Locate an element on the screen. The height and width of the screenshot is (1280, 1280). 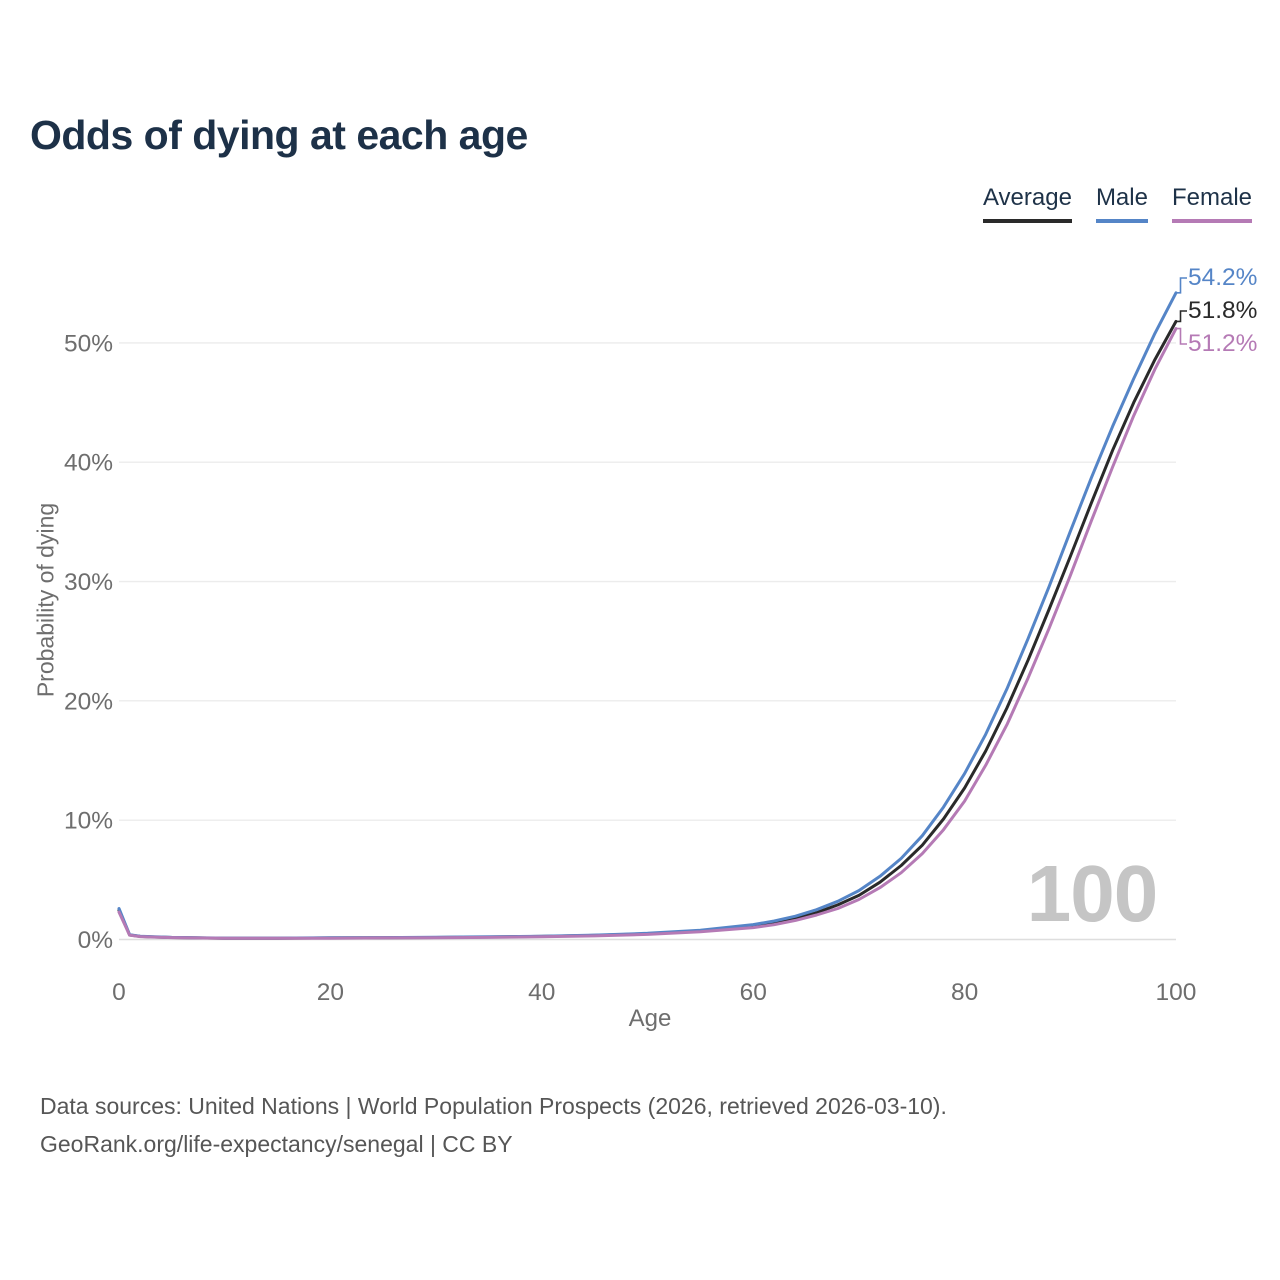
y-axis-title: Probability of dying is located at coordinates (45, 600).